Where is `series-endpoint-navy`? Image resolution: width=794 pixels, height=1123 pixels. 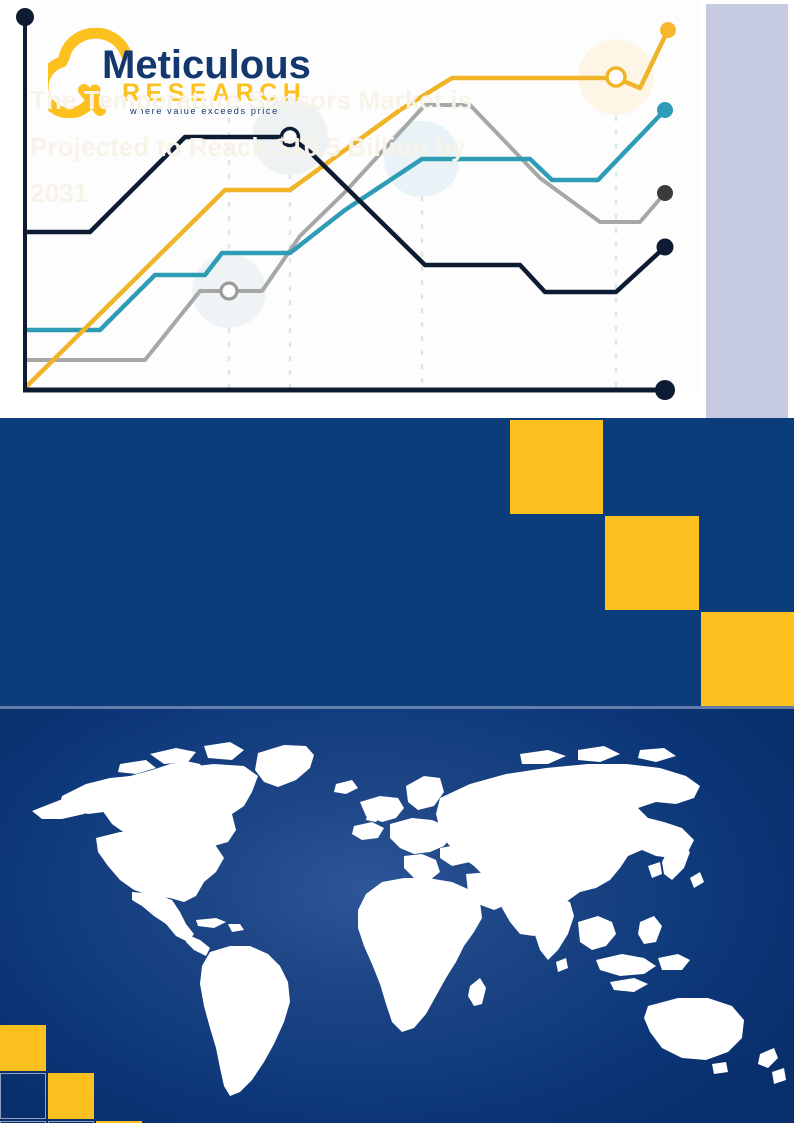
series-endpoint-navy is located at coordinates (665, 247).